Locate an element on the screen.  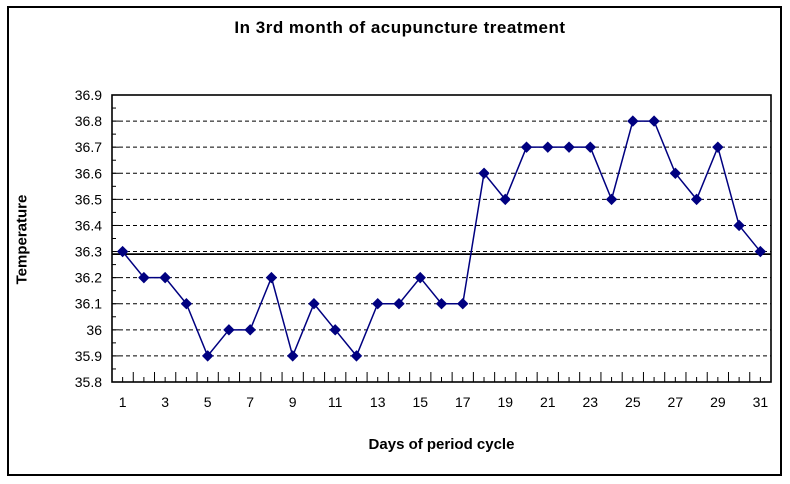
x-tick-label: 31 is located at coordinates (761, 402).